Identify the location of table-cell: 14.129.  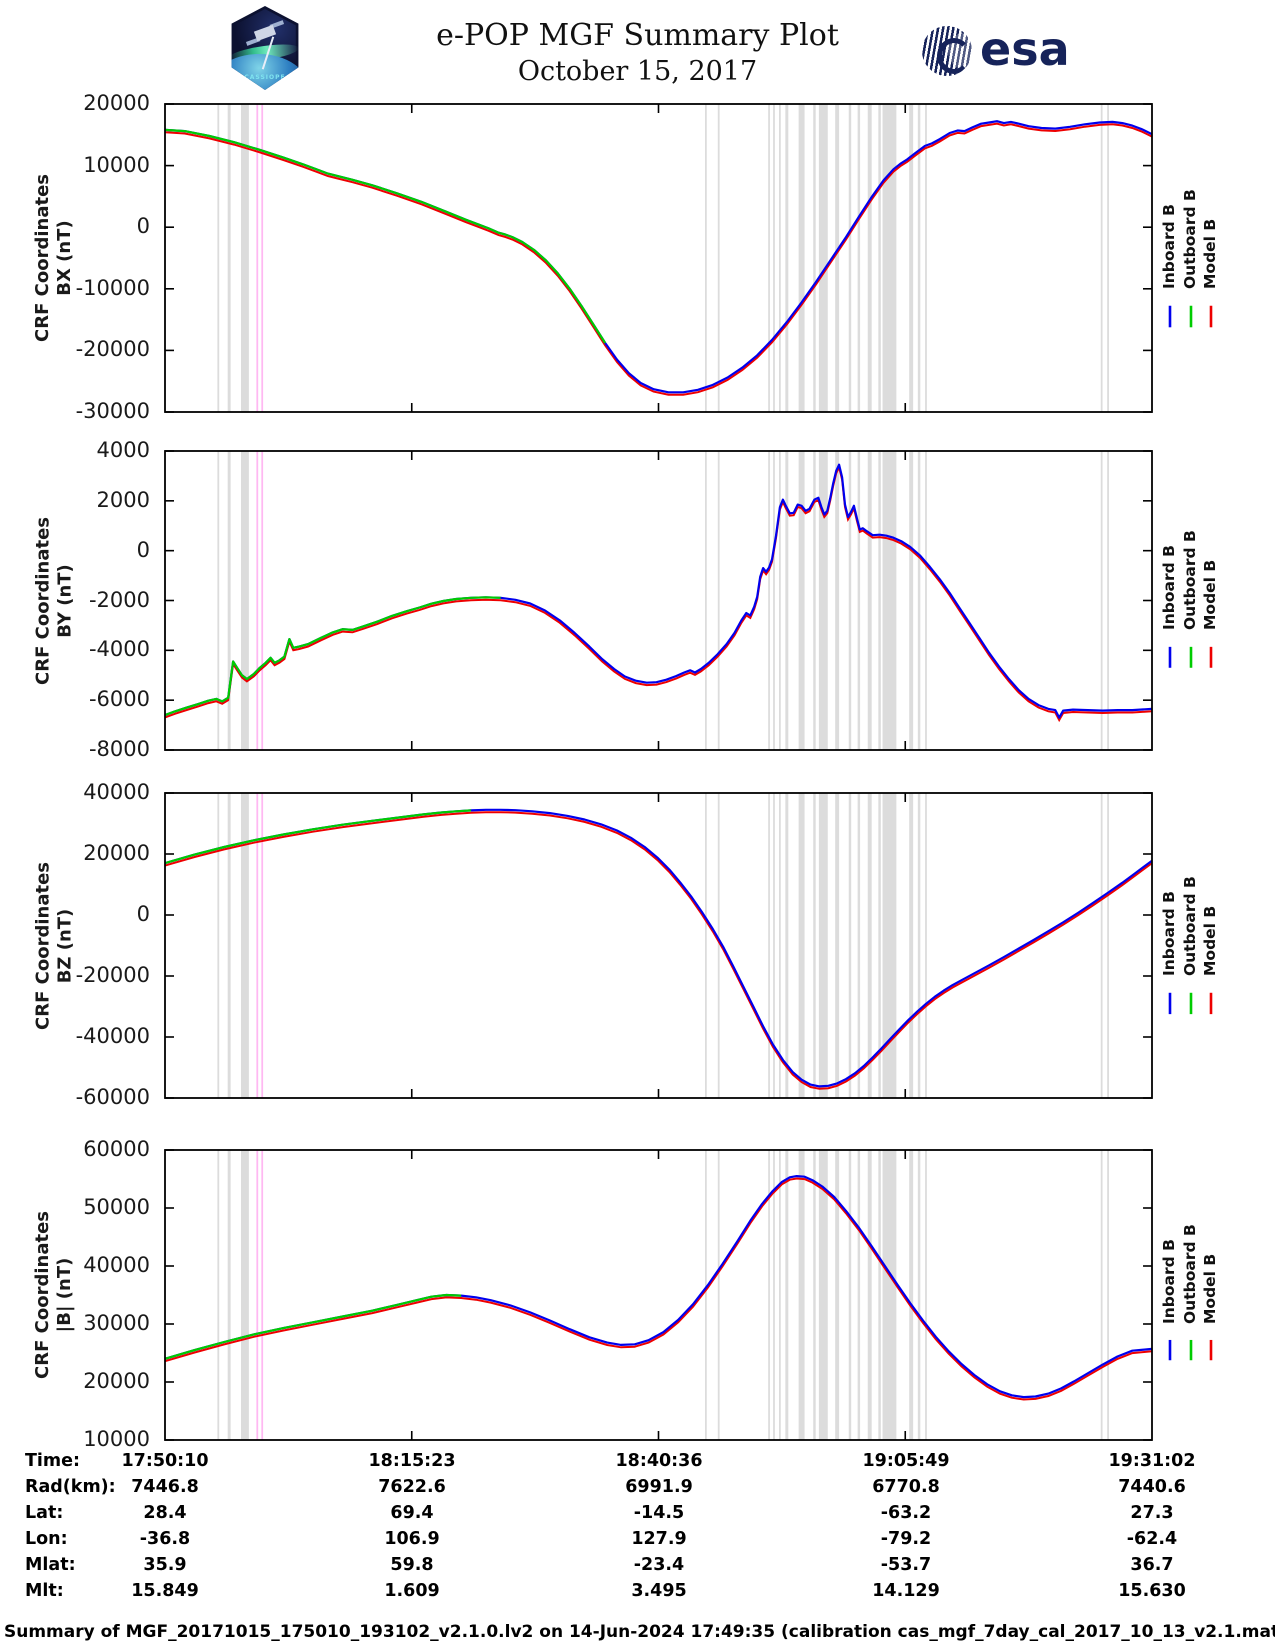
(906, 1591).